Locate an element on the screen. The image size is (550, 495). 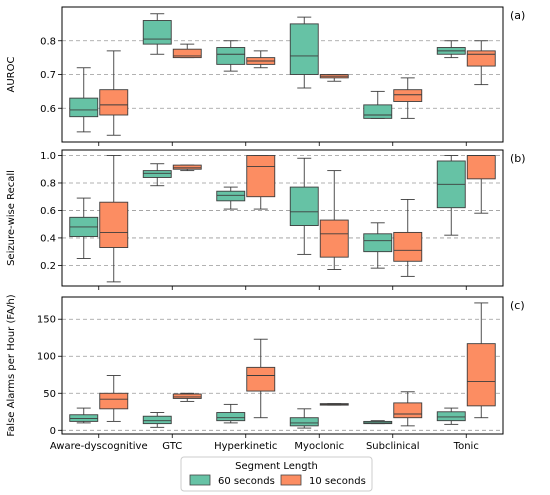
y-tick-label: 1.0 is located at coordinates (48, 156).